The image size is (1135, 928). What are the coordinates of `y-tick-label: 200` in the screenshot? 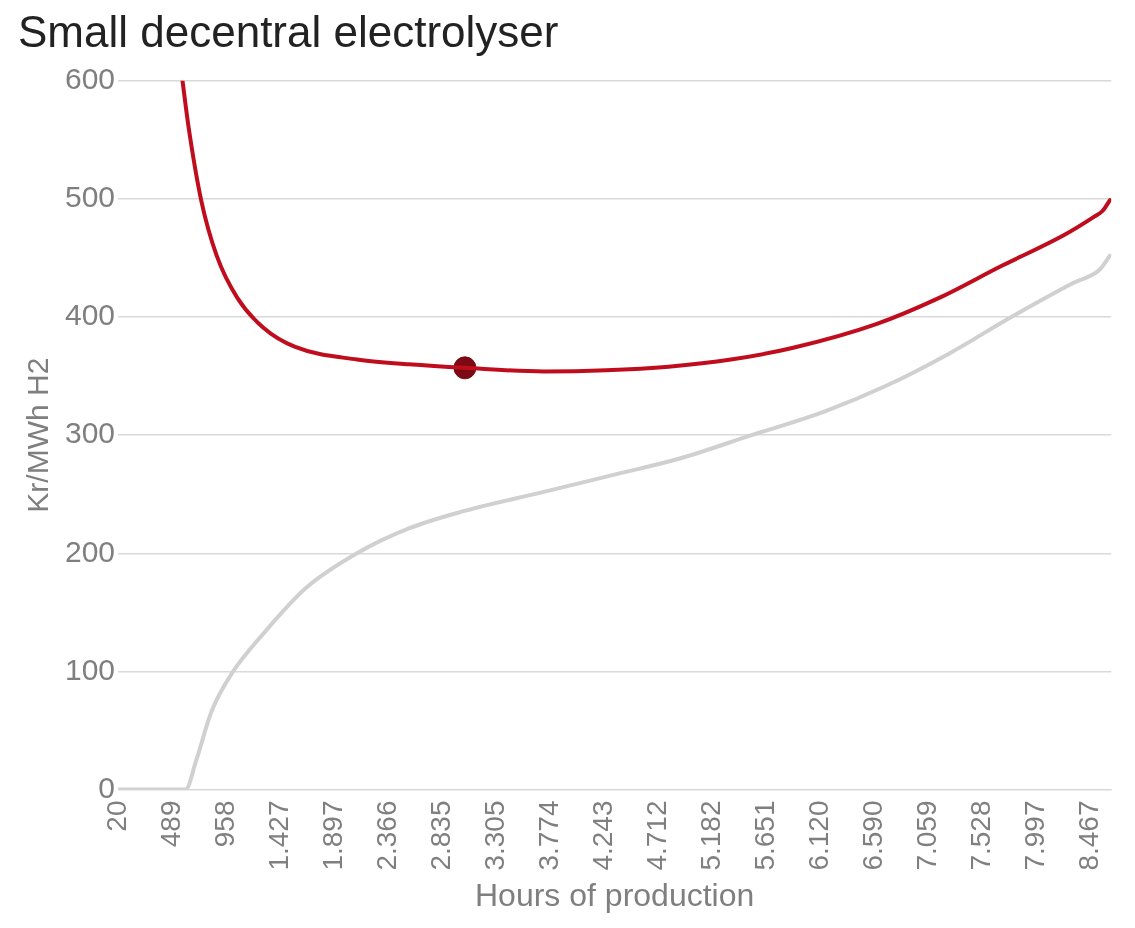 It's located at (90, 551).